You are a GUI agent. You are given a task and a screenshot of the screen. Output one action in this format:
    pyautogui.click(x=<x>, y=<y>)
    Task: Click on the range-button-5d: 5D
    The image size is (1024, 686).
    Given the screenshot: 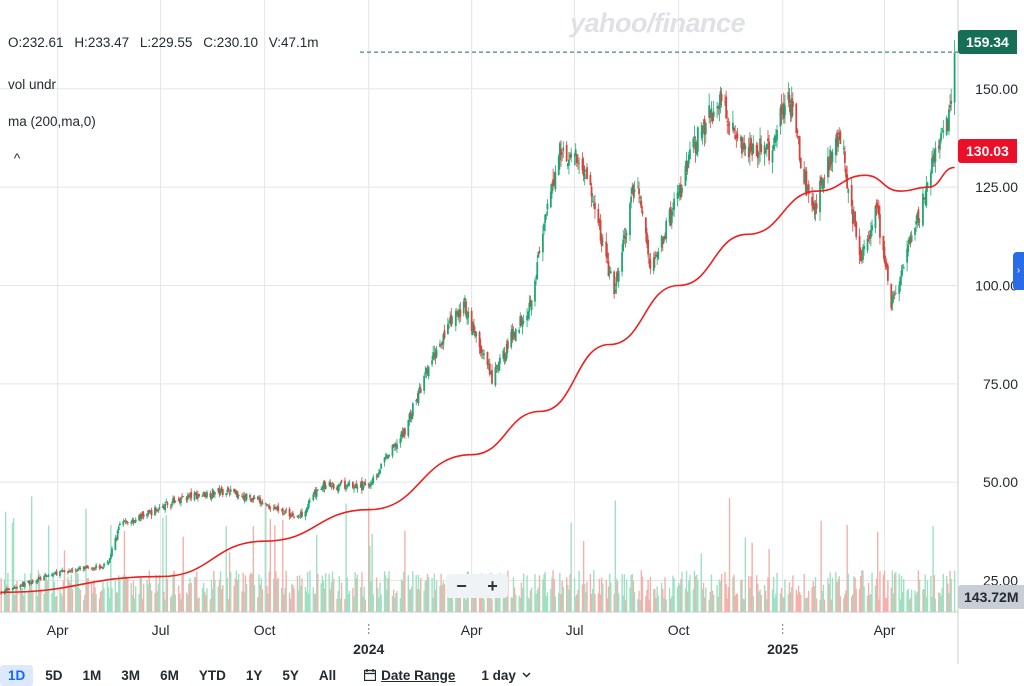 What is the action you would take?
    pyautogui.click(x=54, y=675)
    